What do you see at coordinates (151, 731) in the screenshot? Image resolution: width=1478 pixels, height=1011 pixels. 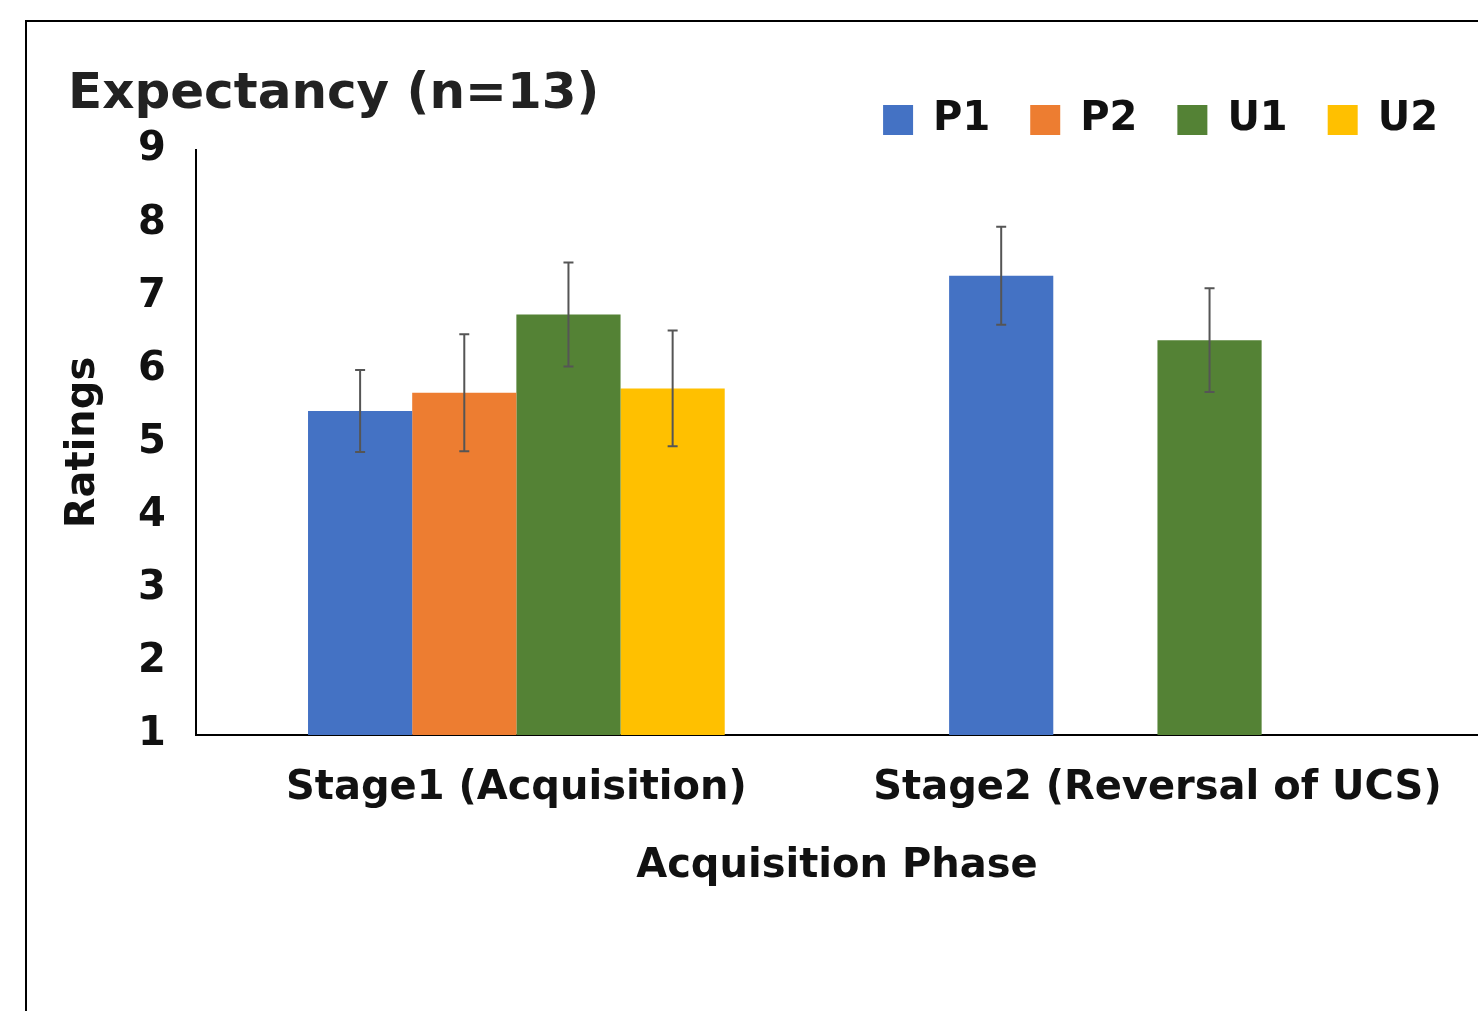 I see `y-tick-label: 1` at bounding box center [151, 731].